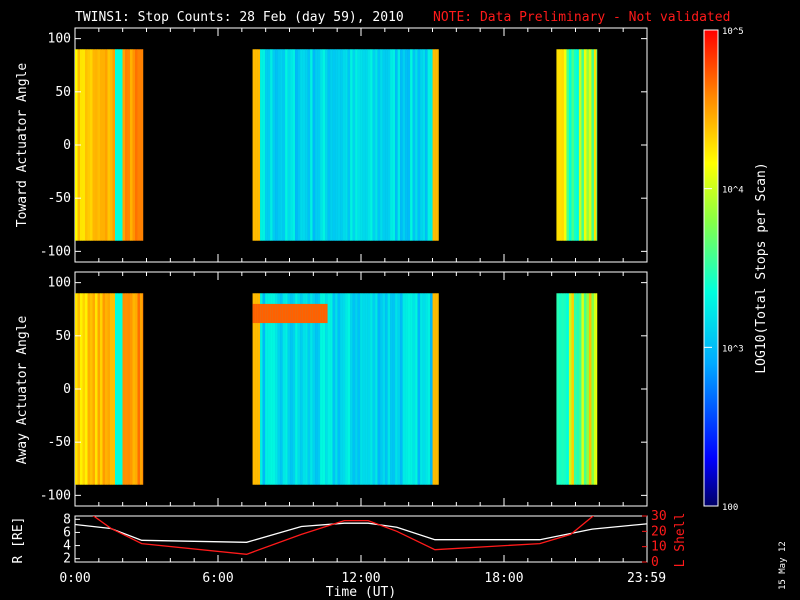  Describe the element at coordinates (59, 198) in the screenshot. I see `toward-y-tick-label: -50` at that location.